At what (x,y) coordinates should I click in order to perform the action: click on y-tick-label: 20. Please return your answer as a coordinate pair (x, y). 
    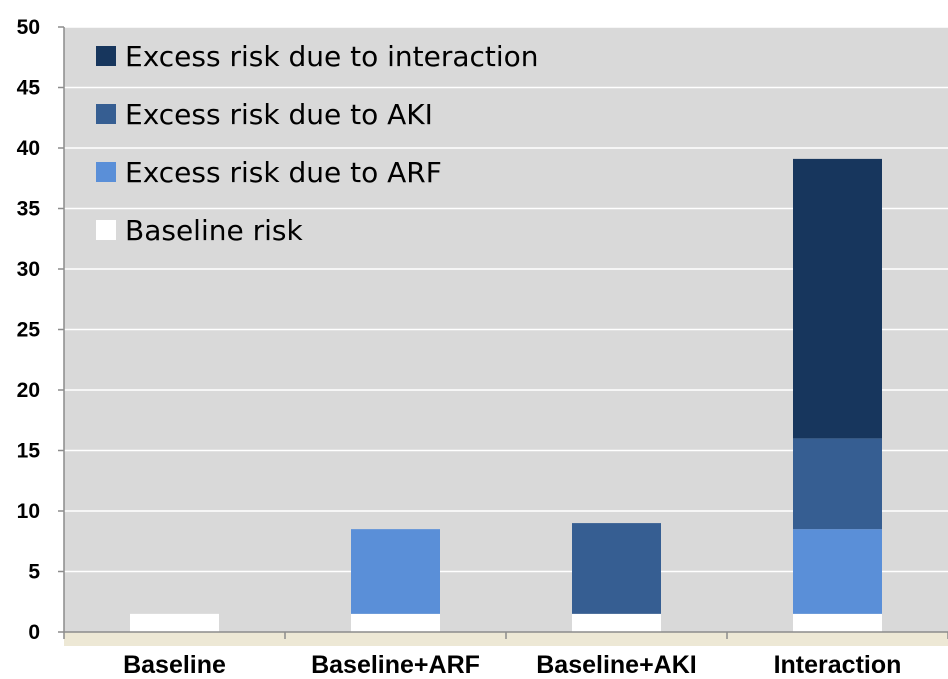
    Looking at the image, I should click on (28, 390).